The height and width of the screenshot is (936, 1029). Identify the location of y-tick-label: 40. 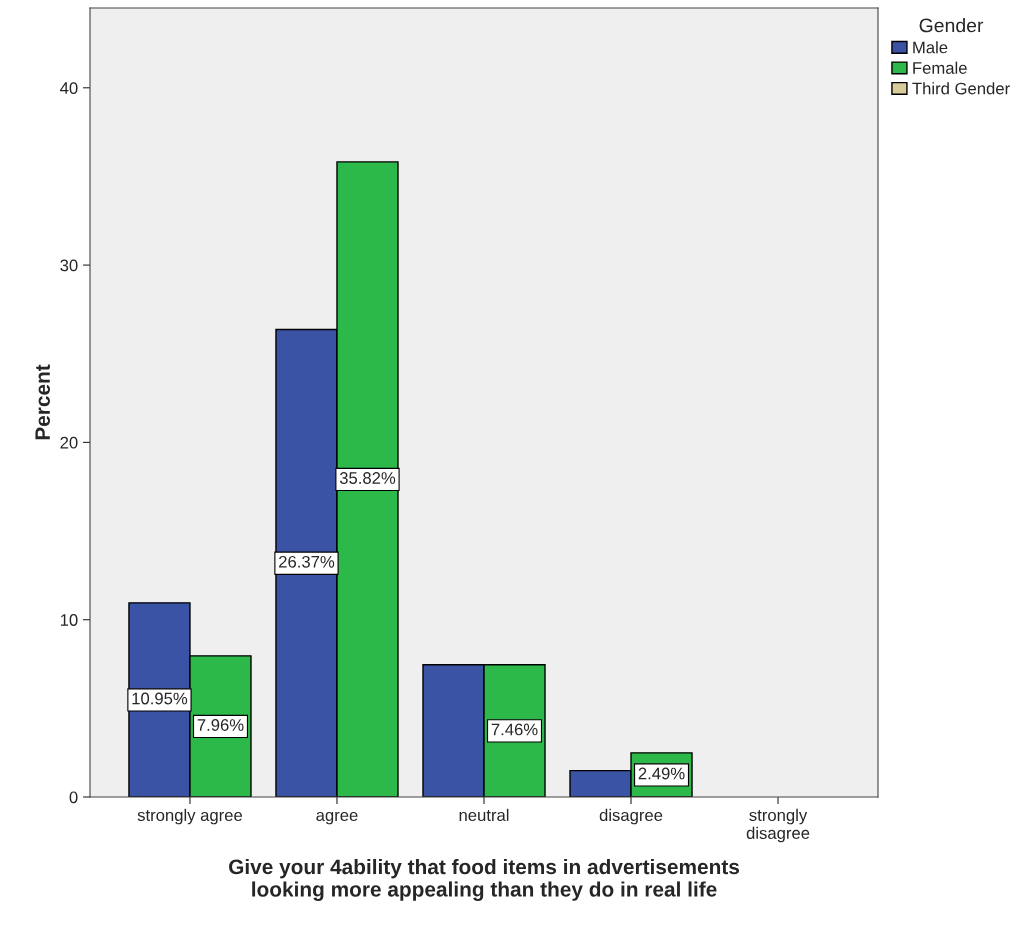
(69, 88).